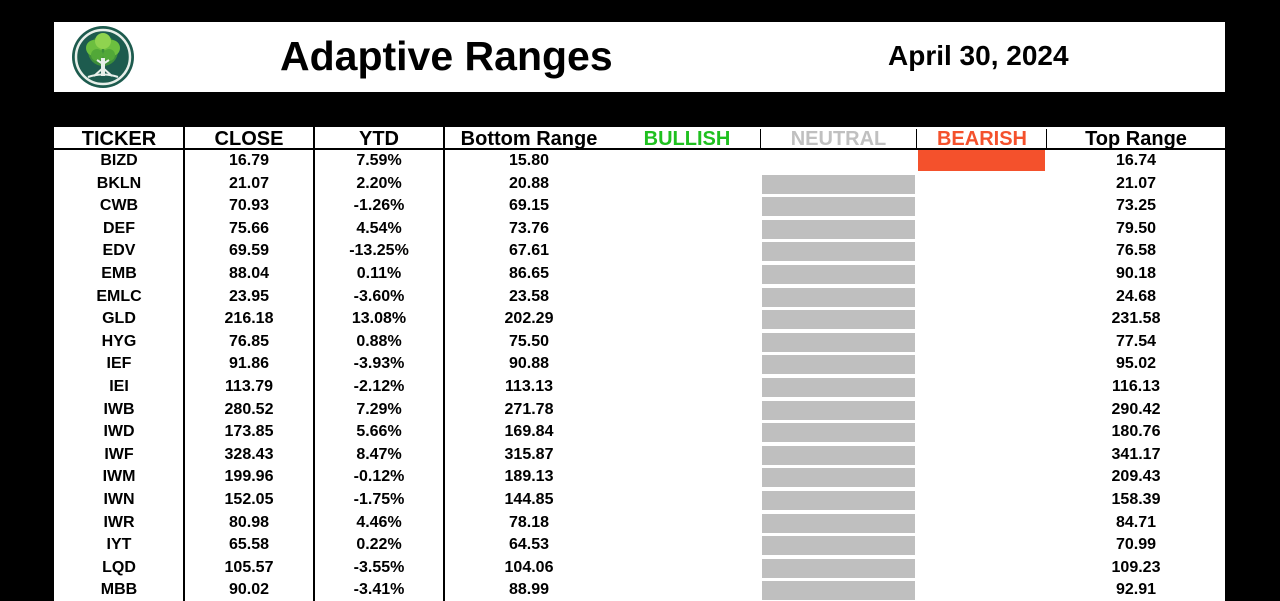  What do you see at coordinates (379, 341) in the screenshot?
I see `cell-ytd: 0.88%` at bounding box center [379, 341].